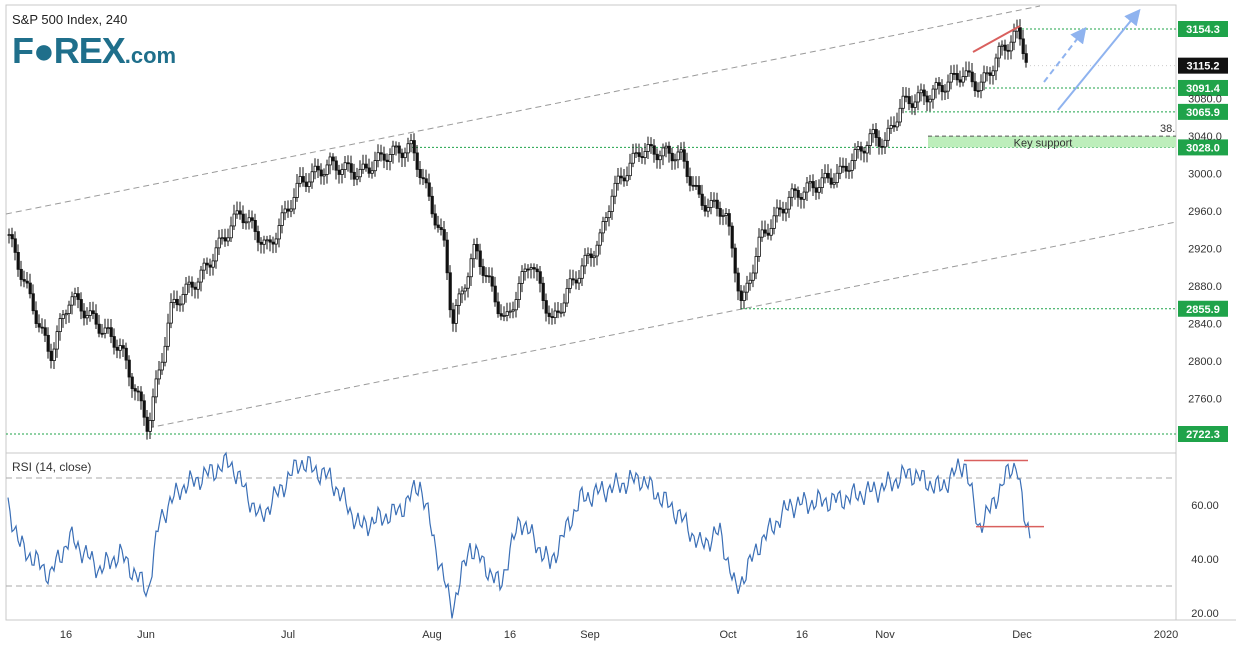  What do you see at coordinates (1203, 113) in the screenshot?
I see `price-level-label: 3065.9` at bounding box center [1203, 113].